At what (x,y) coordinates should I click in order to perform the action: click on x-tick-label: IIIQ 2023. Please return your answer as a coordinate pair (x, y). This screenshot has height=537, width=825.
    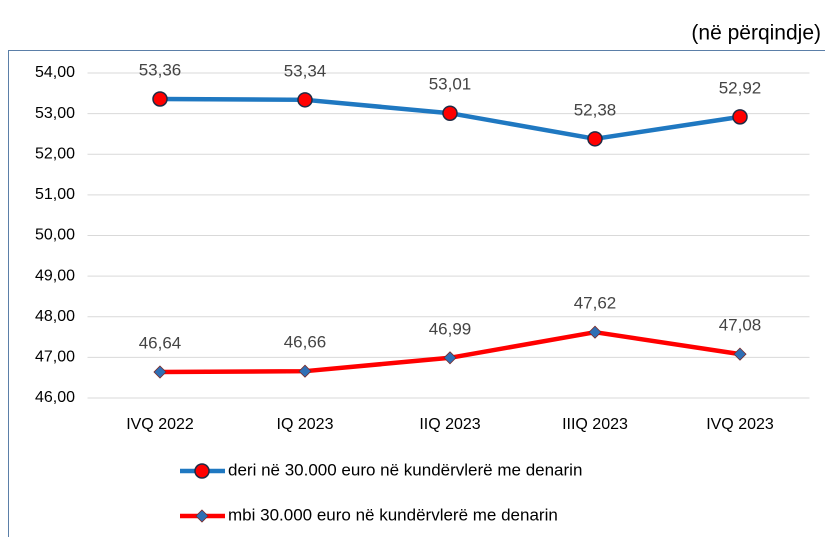
    Looking at the image, I should click on (595, 424).